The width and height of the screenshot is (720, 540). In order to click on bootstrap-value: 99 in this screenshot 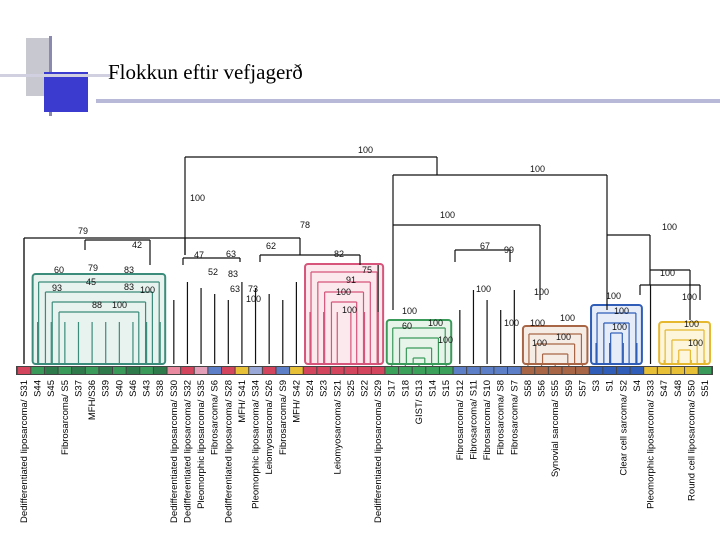, I will do `click(509, 250)`.